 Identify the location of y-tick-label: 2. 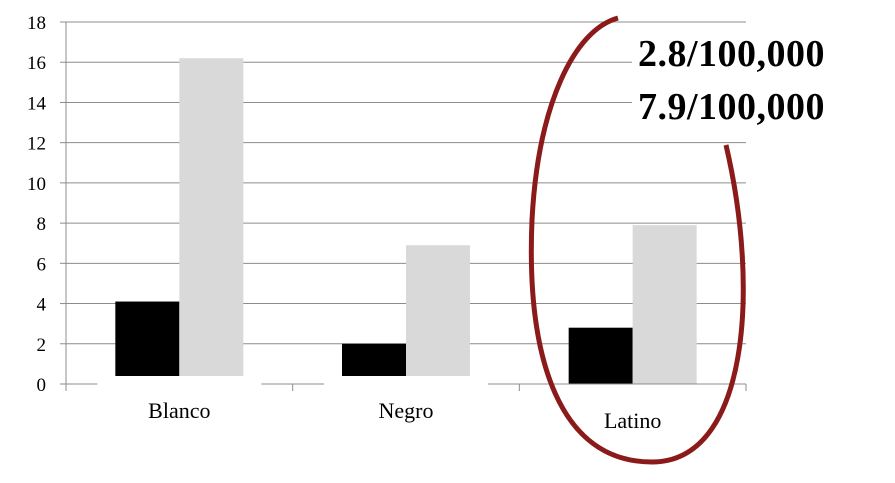
(42, 345).